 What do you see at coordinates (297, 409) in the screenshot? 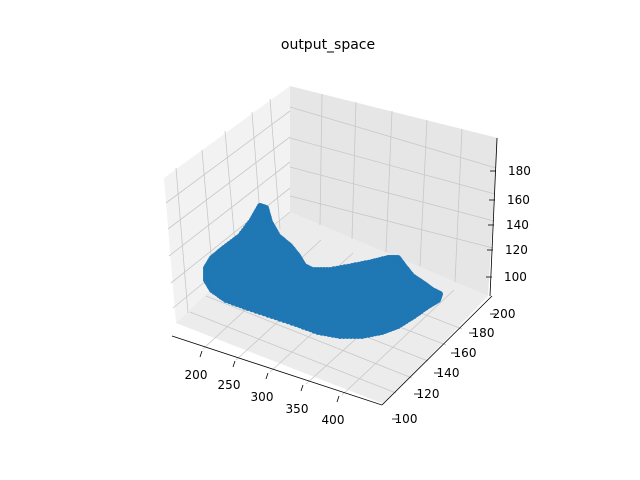
I see `x-tick-label: 350` at bounding box center [297, 409].